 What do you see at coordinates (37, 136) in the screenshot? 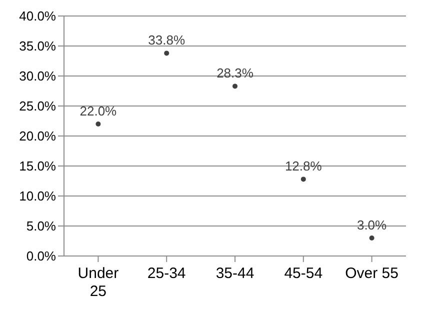
I see `y-tick-label: 20.0%` at bounding box center [37, 136].